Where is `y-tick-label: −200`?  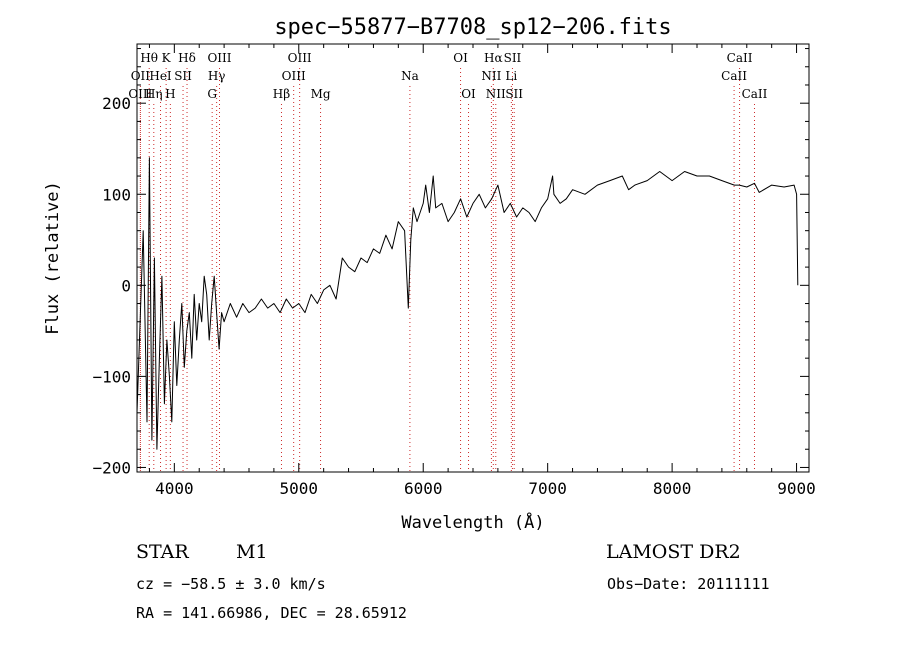 y-tick-label: −200 is located at coordinates (111, 467).